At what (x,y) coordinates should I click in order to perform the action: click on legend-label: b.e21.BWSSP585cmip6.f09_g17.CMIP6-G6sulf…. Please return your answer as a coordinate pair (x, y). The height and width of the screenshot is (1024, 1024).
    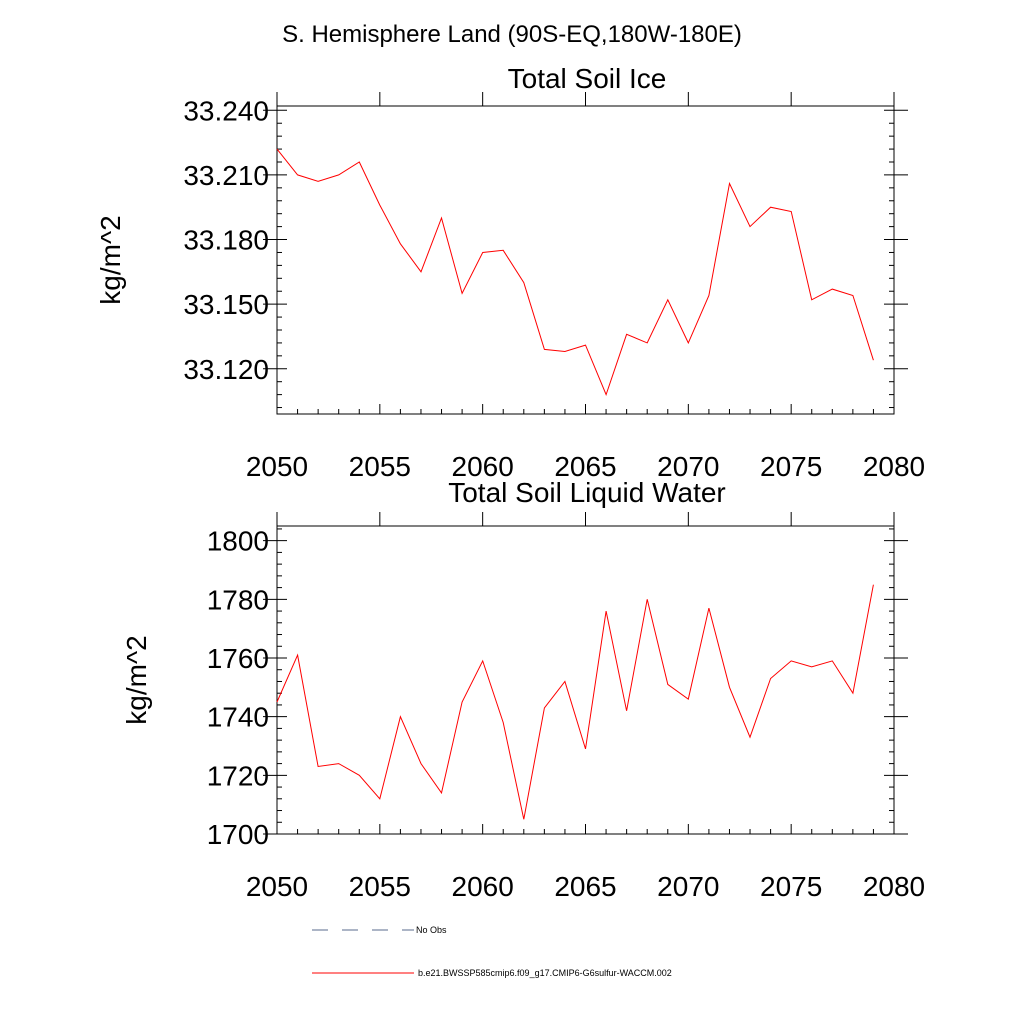
    Looking at the image, I should click on (545, 973).